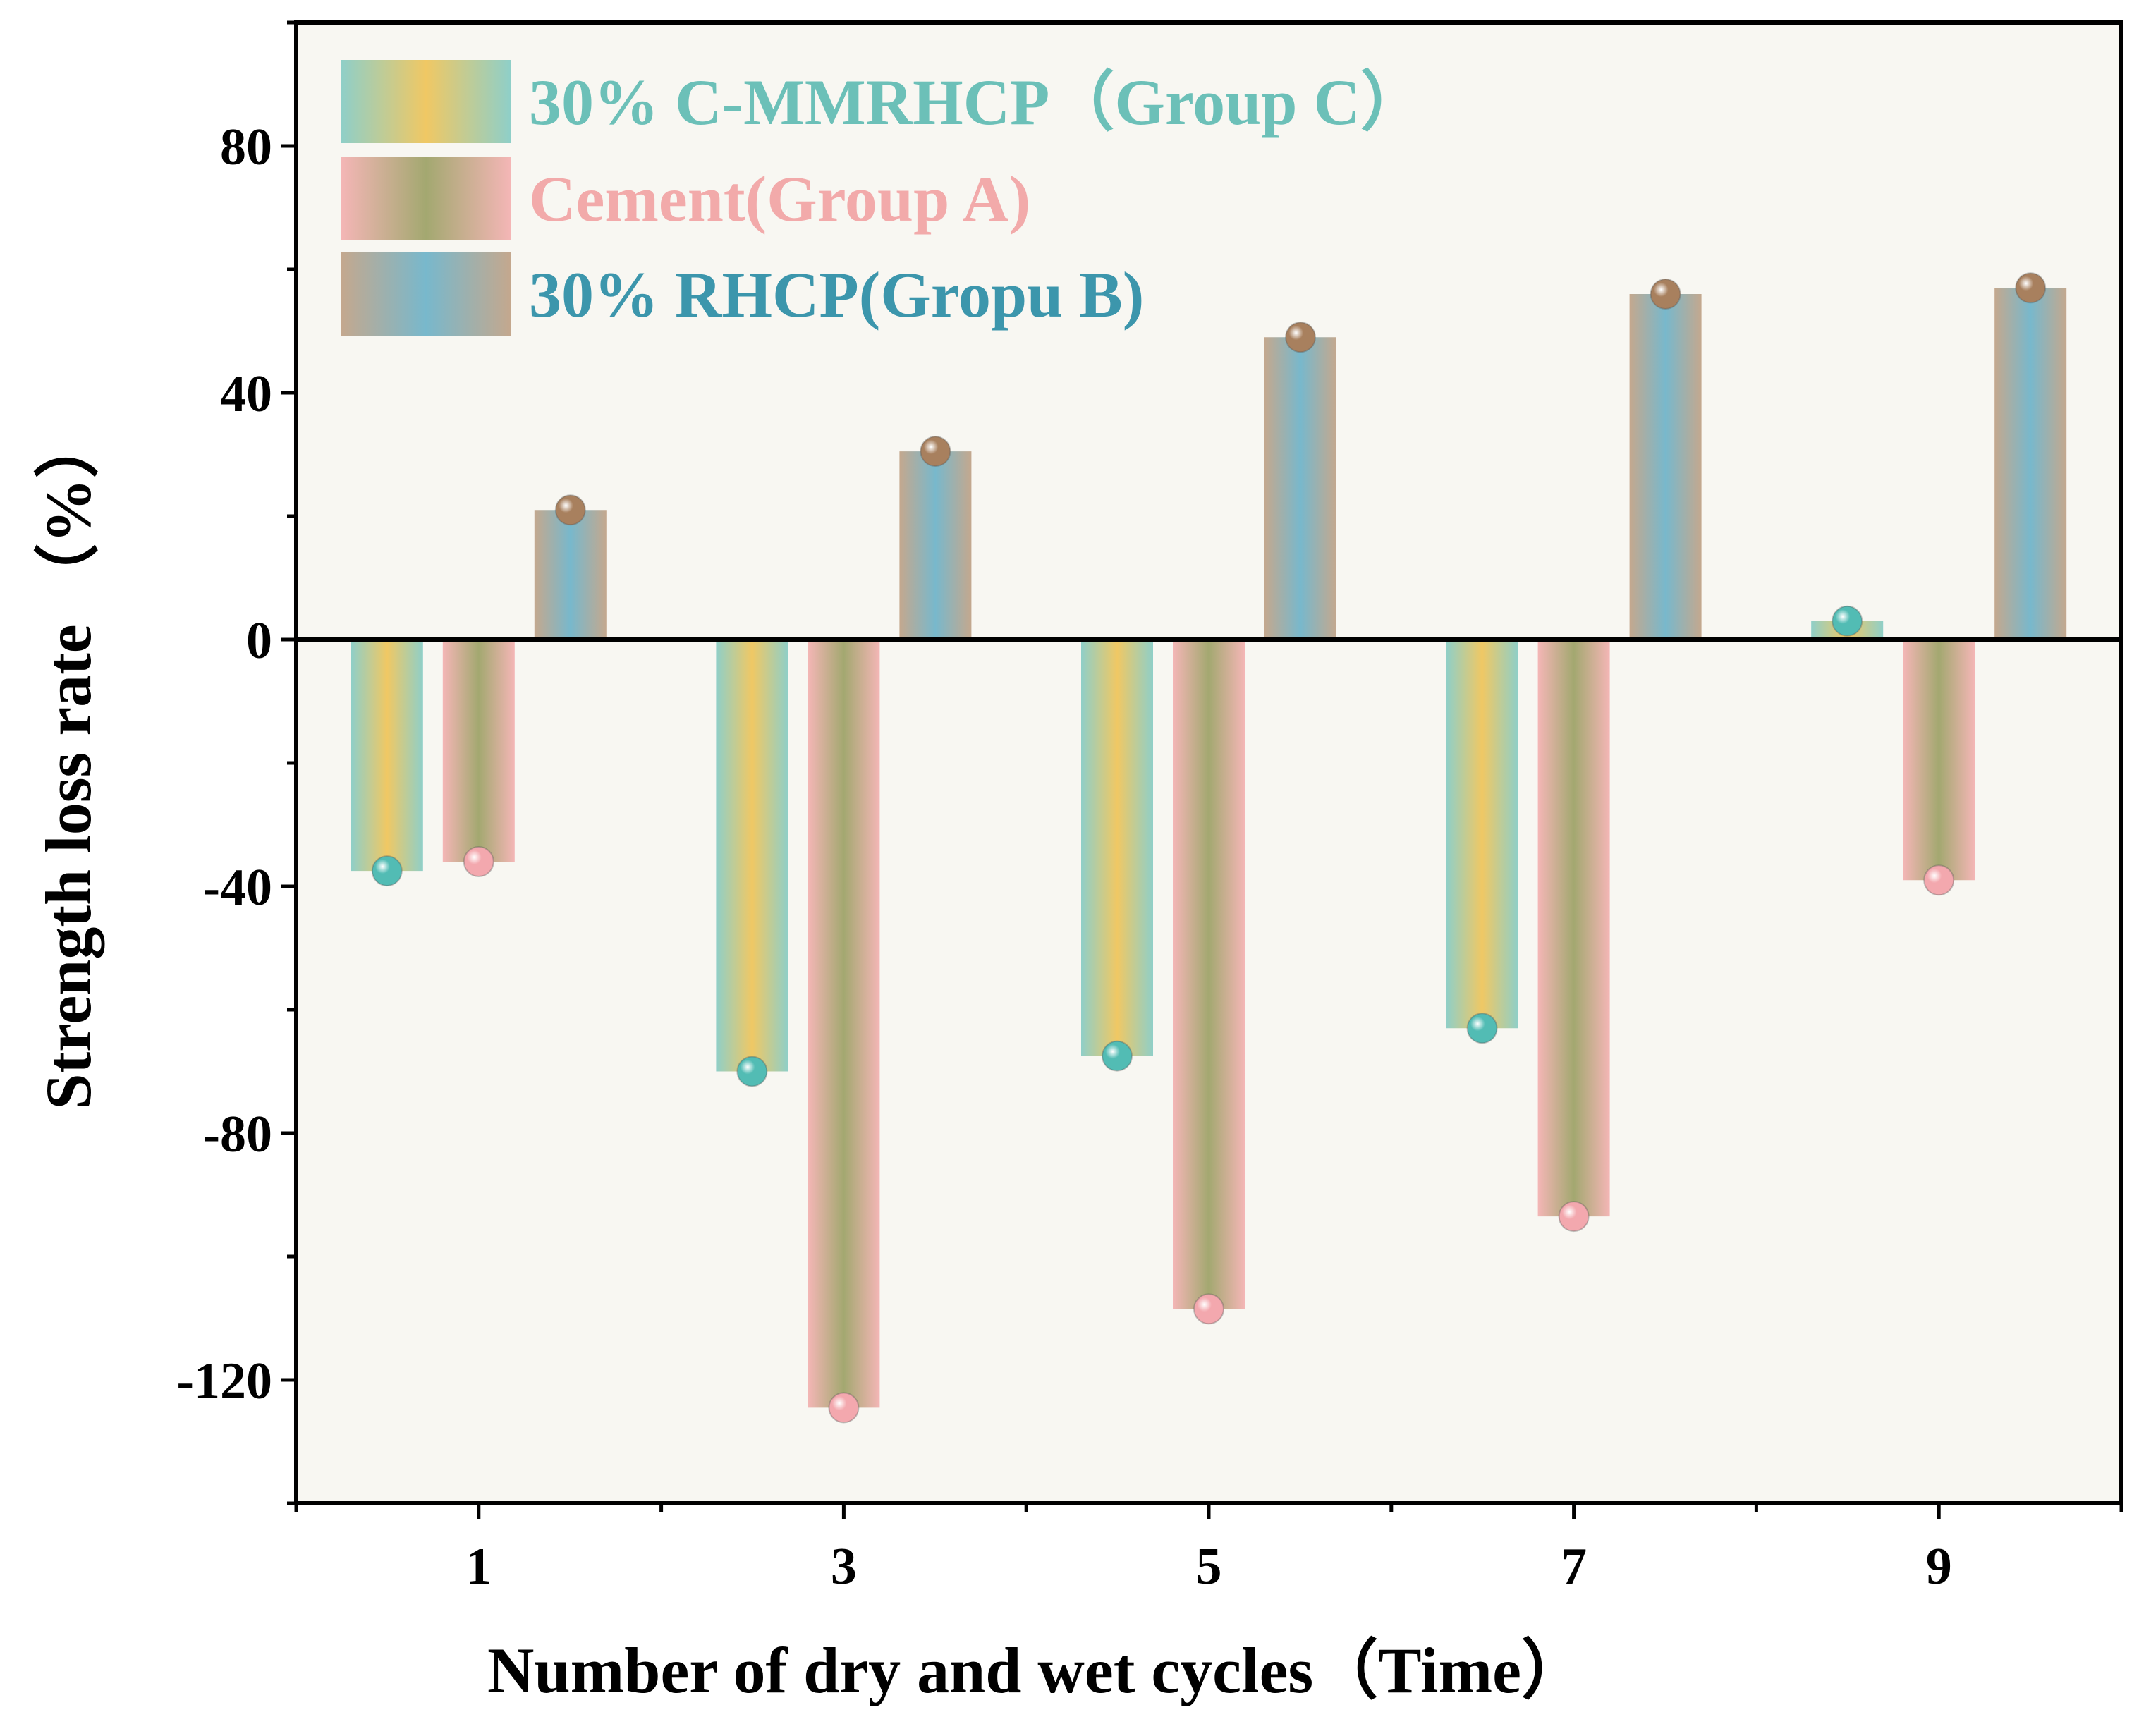 The width and height of the screenshot is (2139, 1736). Describe the element at coordinates (237, 888) in the screenshot. I see `y-tick-label: -40` at that location.